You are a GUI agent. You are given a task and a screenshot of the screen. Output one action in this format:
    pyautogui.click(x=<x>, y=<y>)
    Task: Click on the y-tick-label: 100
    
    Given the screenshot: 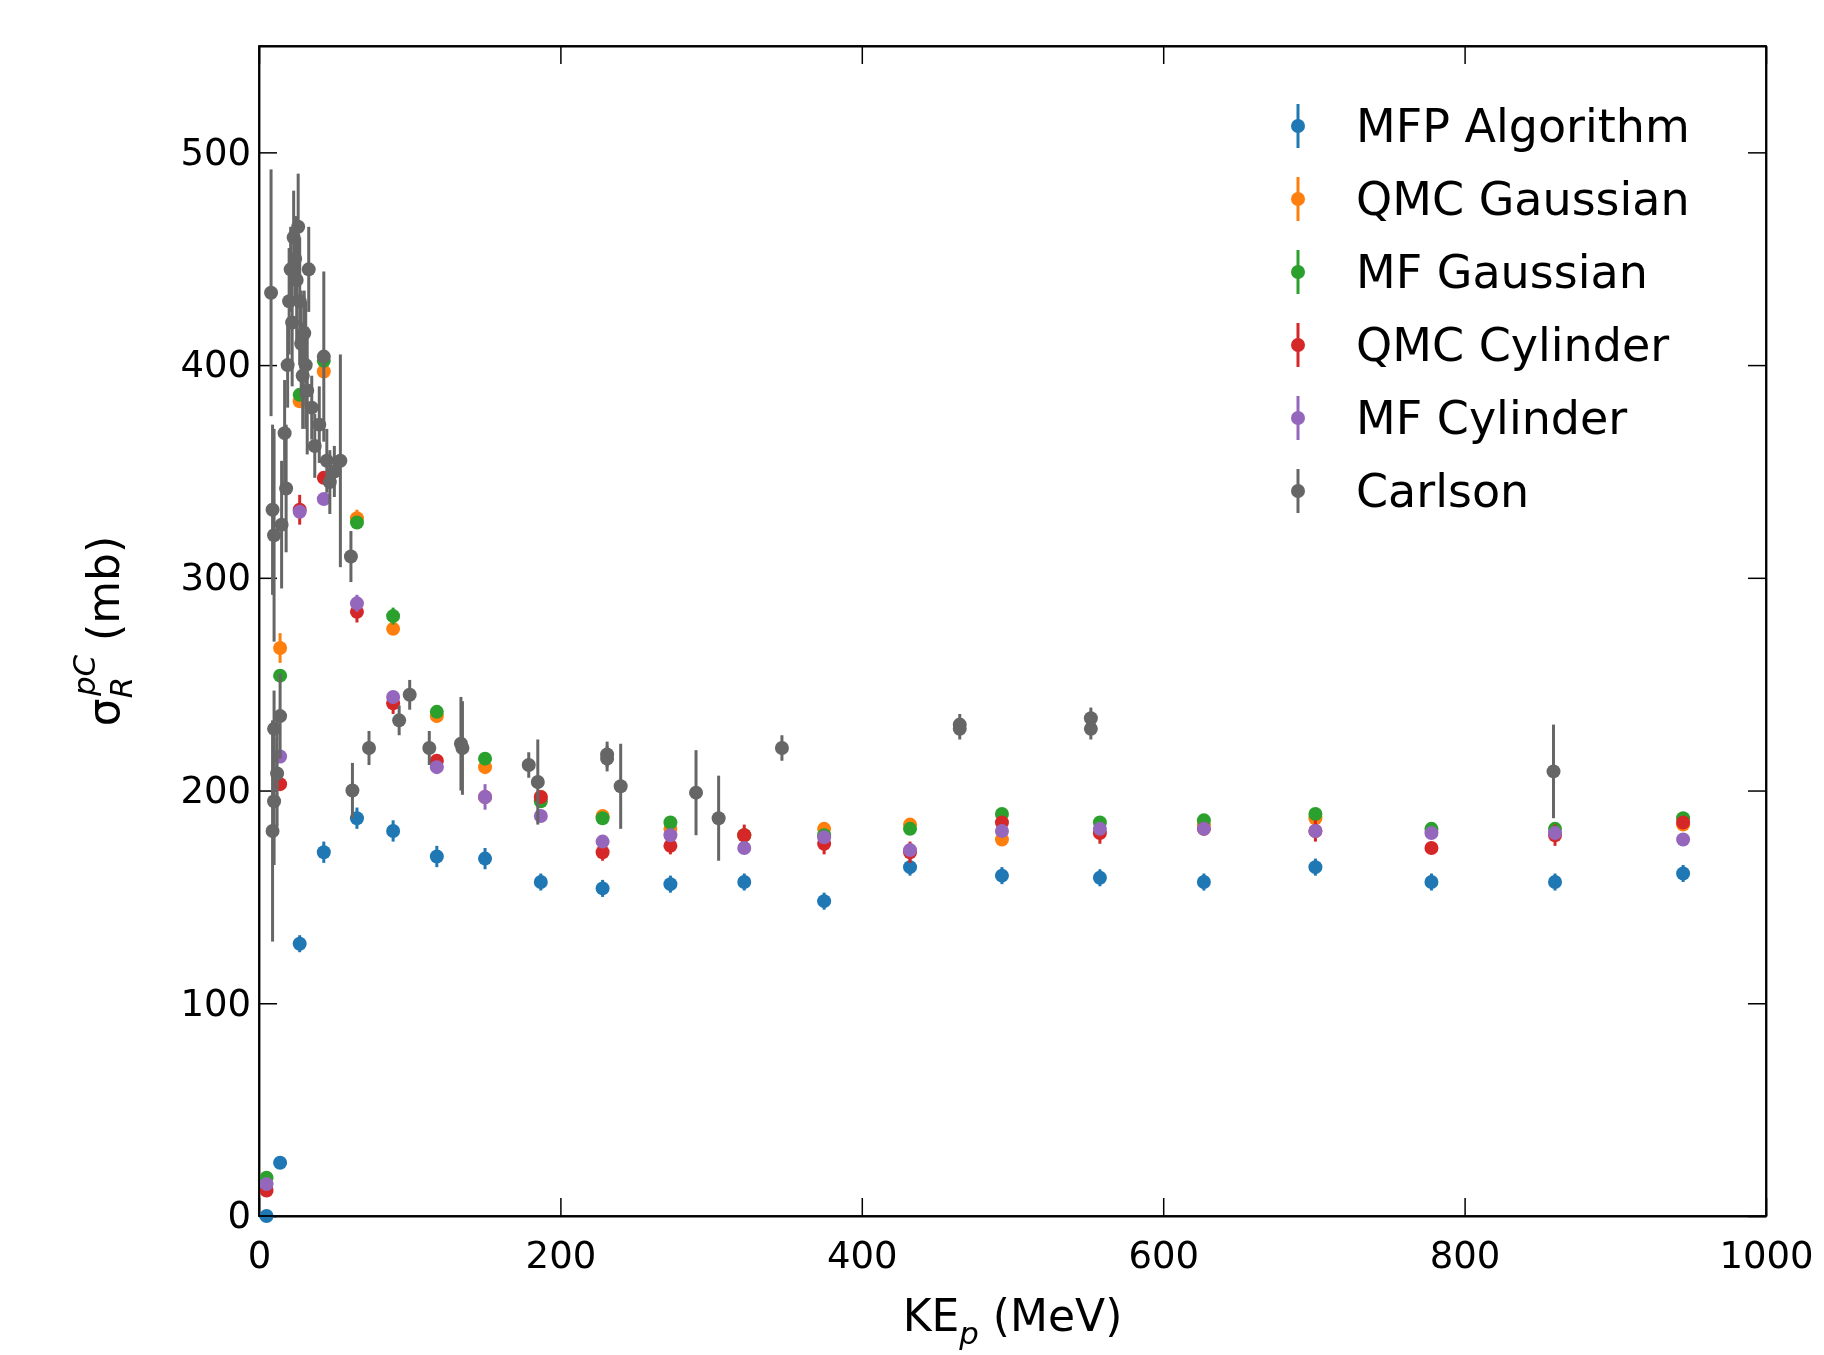 What is the action you would take?
    pyautogui.click(x=215, y=1003)
    